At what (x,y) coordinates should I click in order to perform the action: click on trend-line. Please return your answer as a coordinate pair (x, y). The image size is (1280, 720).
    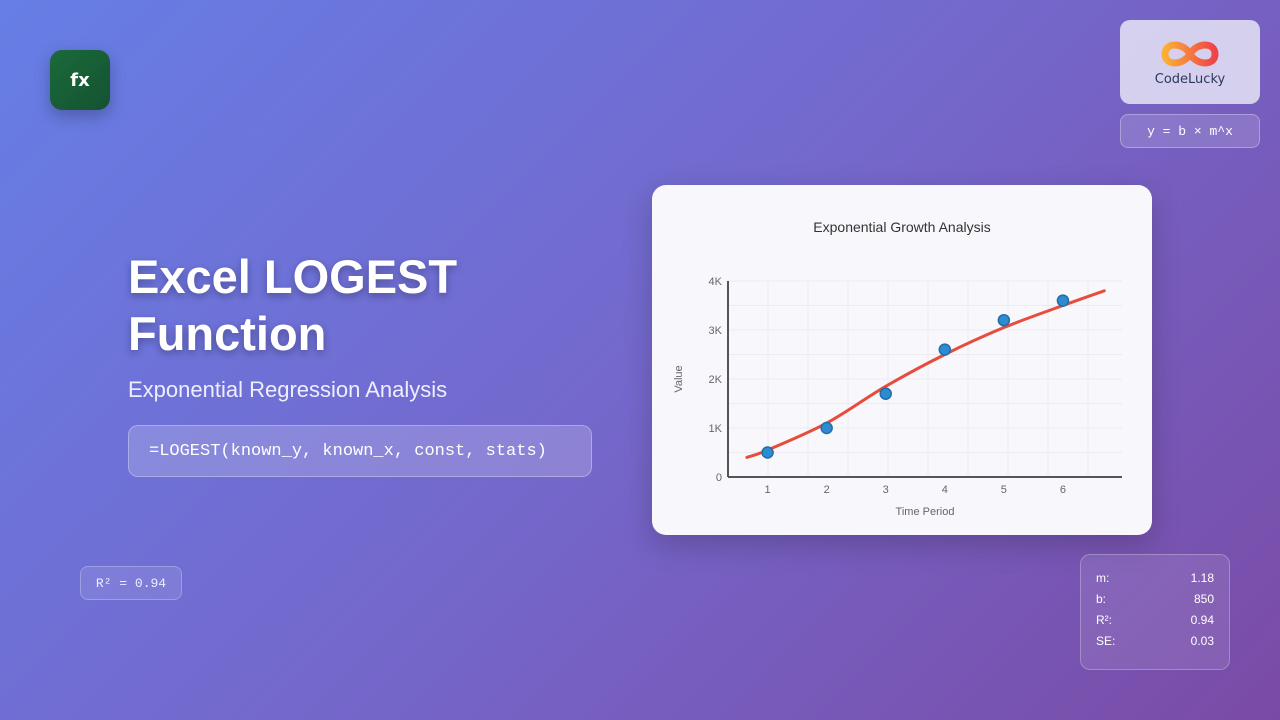
    Looking at the image, I should click on (925, 374).